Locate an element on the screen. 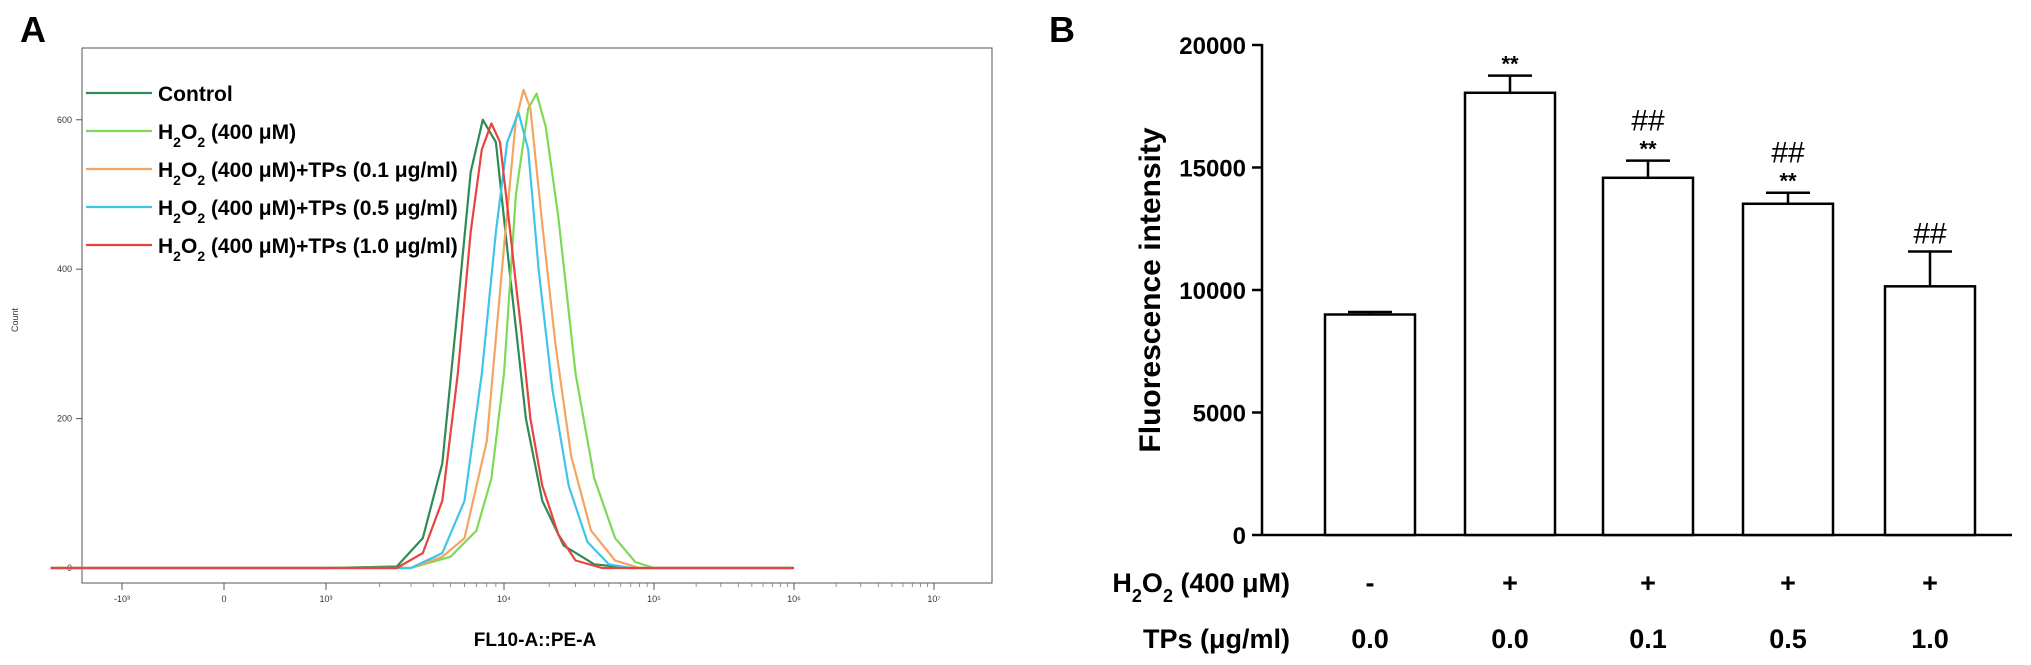 The width and height of the screenshot is (2031, 665). significance-hash-5: ## is located at coordinates (1930, 234).